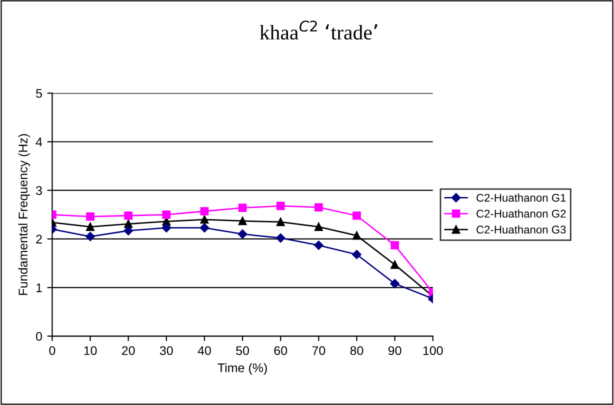 The width and height of the screenshot is (614, 405). Describe the element at coordinates (433, 351) in the screenshot. I see `x-tick-label: 100` at that location.